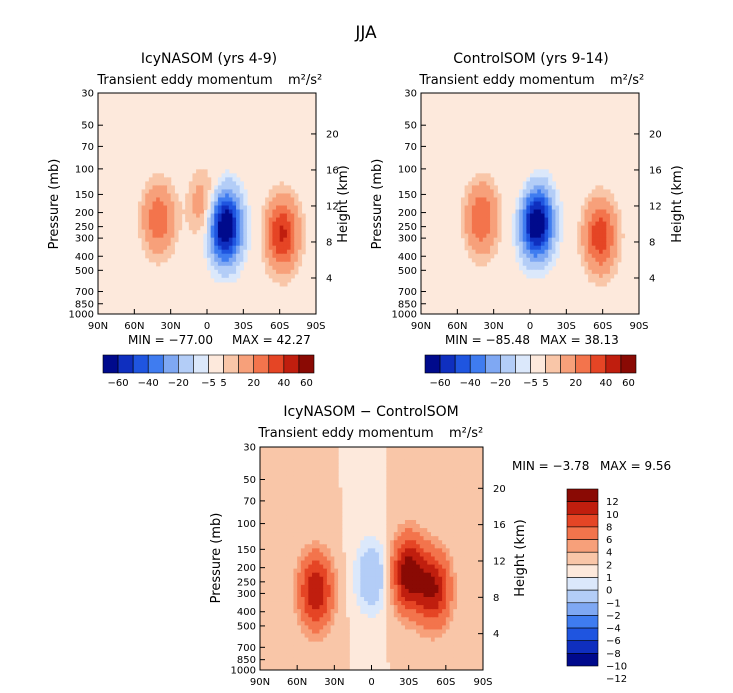 The height and width of the screenshot is (693, 733). Describe the element at coordinates (407, 292) in the screenshot. I see `y-tick-label: 700` at that location.